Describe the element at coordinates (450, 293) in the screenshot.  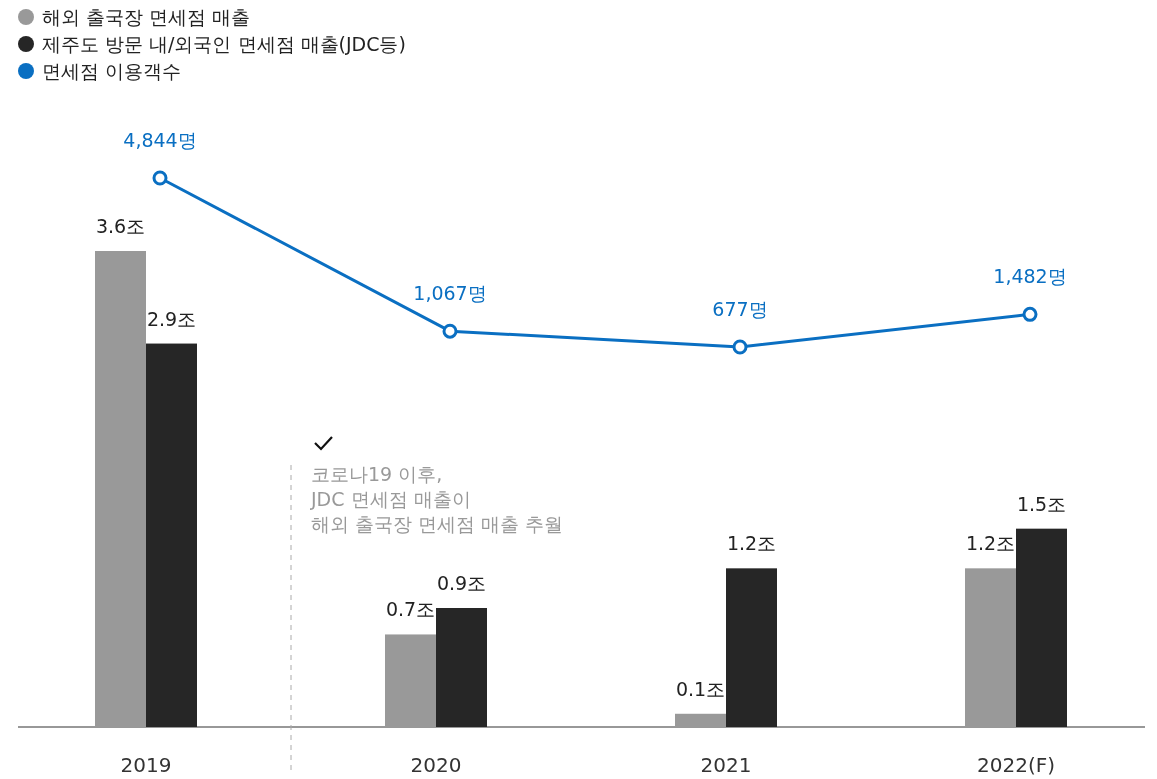
I see `data-label: 1,067명` at that location.